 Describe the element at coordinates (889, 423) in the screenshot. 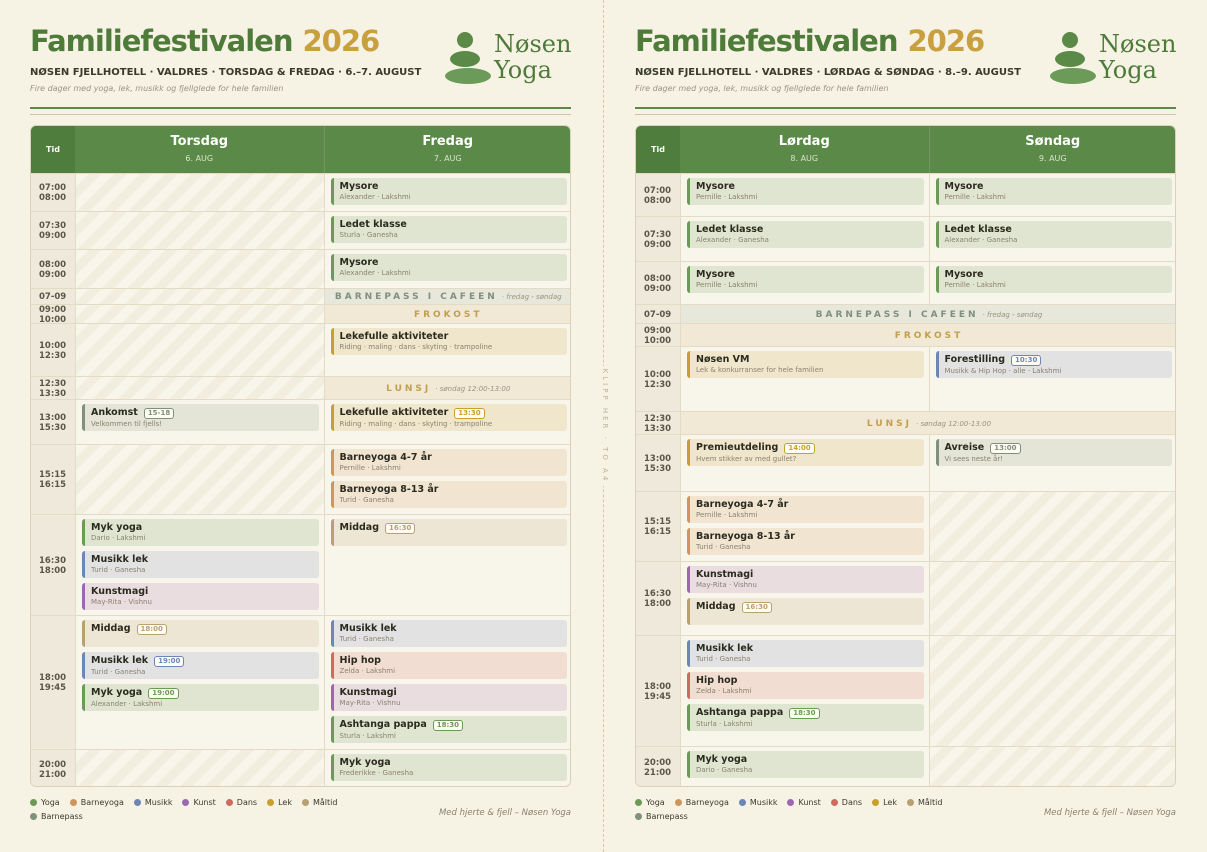

I see `banner-label: LUNSJ` at that location.